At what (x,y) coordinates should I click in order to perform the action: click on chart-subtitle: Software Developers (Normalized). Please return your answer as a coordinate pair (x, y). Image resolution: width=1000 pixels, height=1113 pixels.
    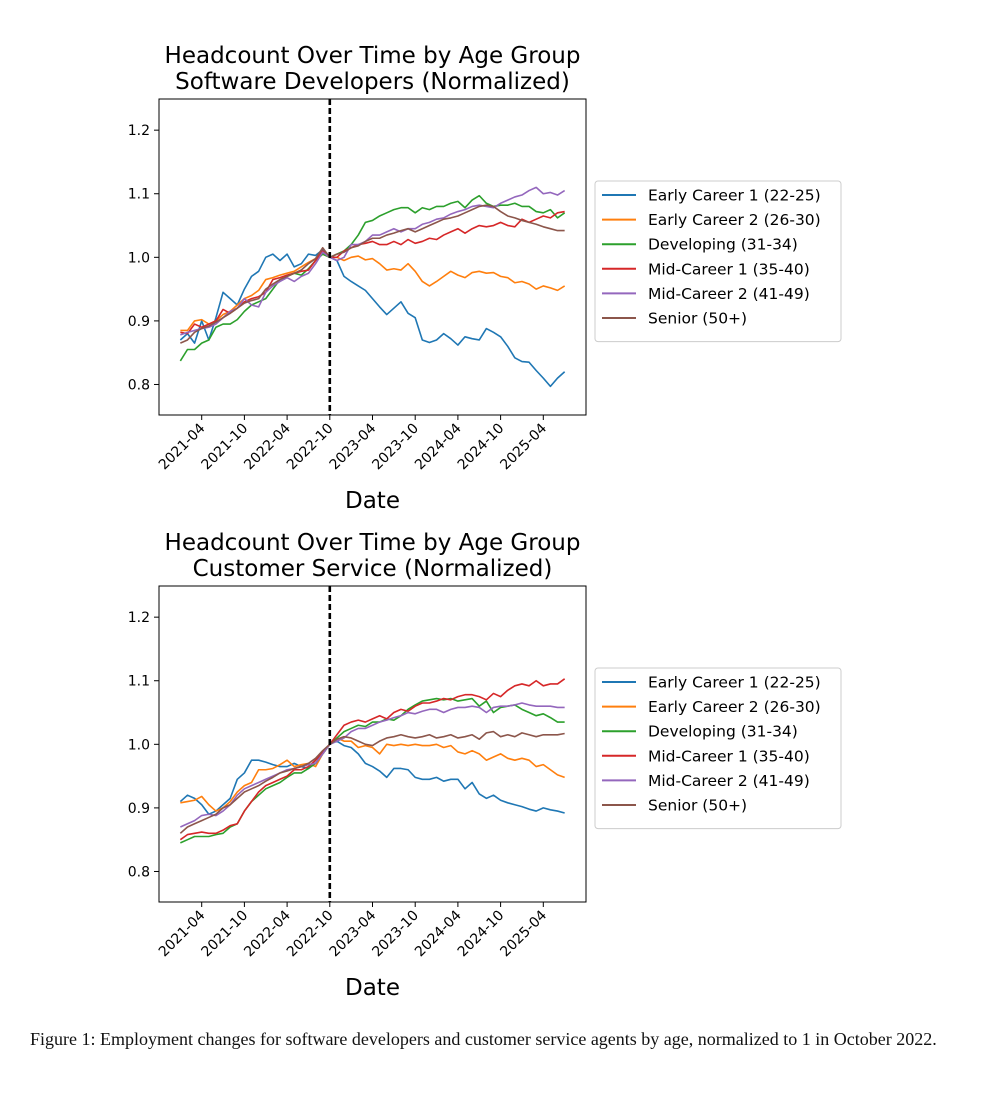
    Looking at the image, I should click on (372, 82).